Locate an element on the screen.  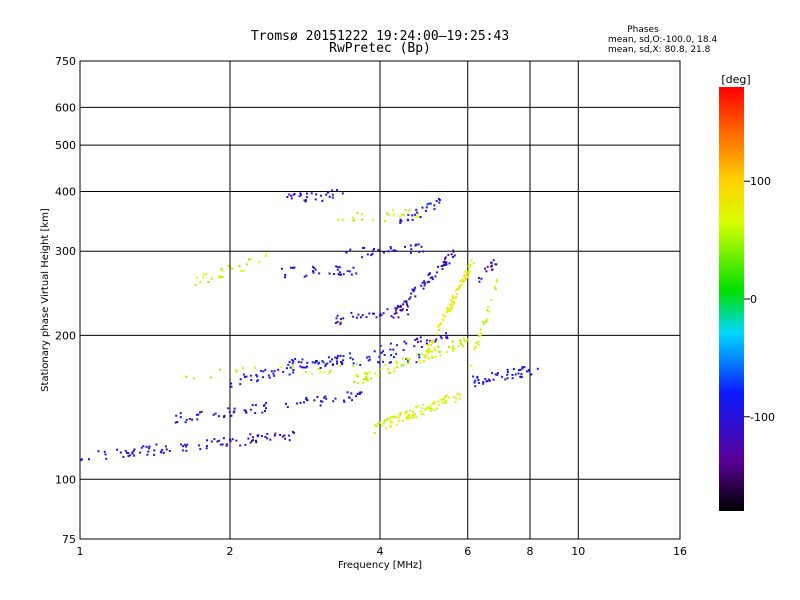
colorbar-tick-label: 100 is located at coordinates (760, 181).